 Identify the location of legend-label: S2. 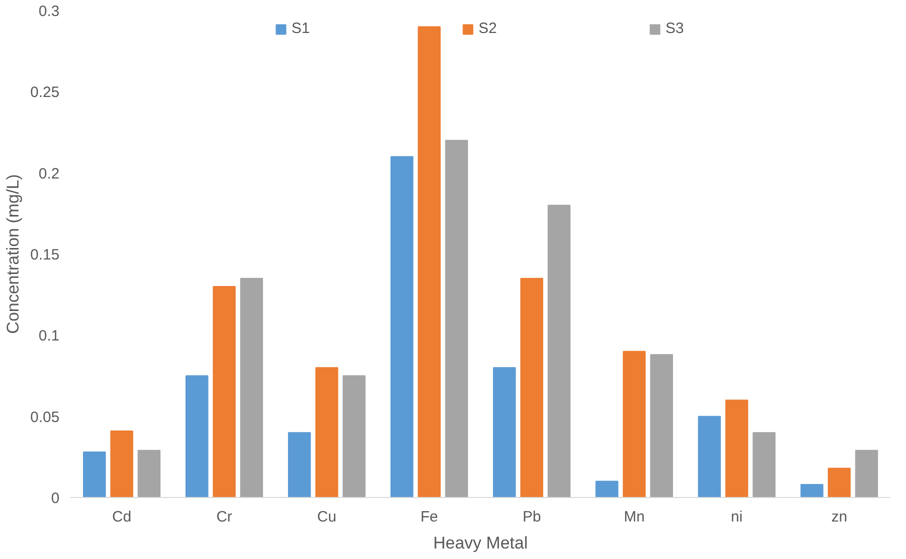
(488, 28).